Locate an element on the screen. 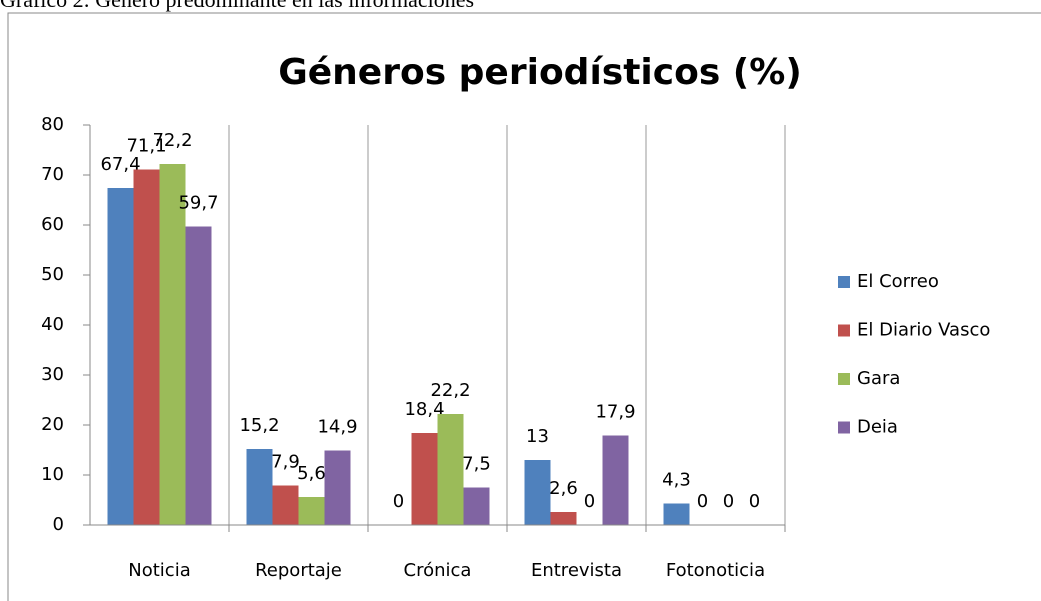 This screenshot has height=601, width=1041. y-tick-label: 80 is located at coordinates (52, 124).